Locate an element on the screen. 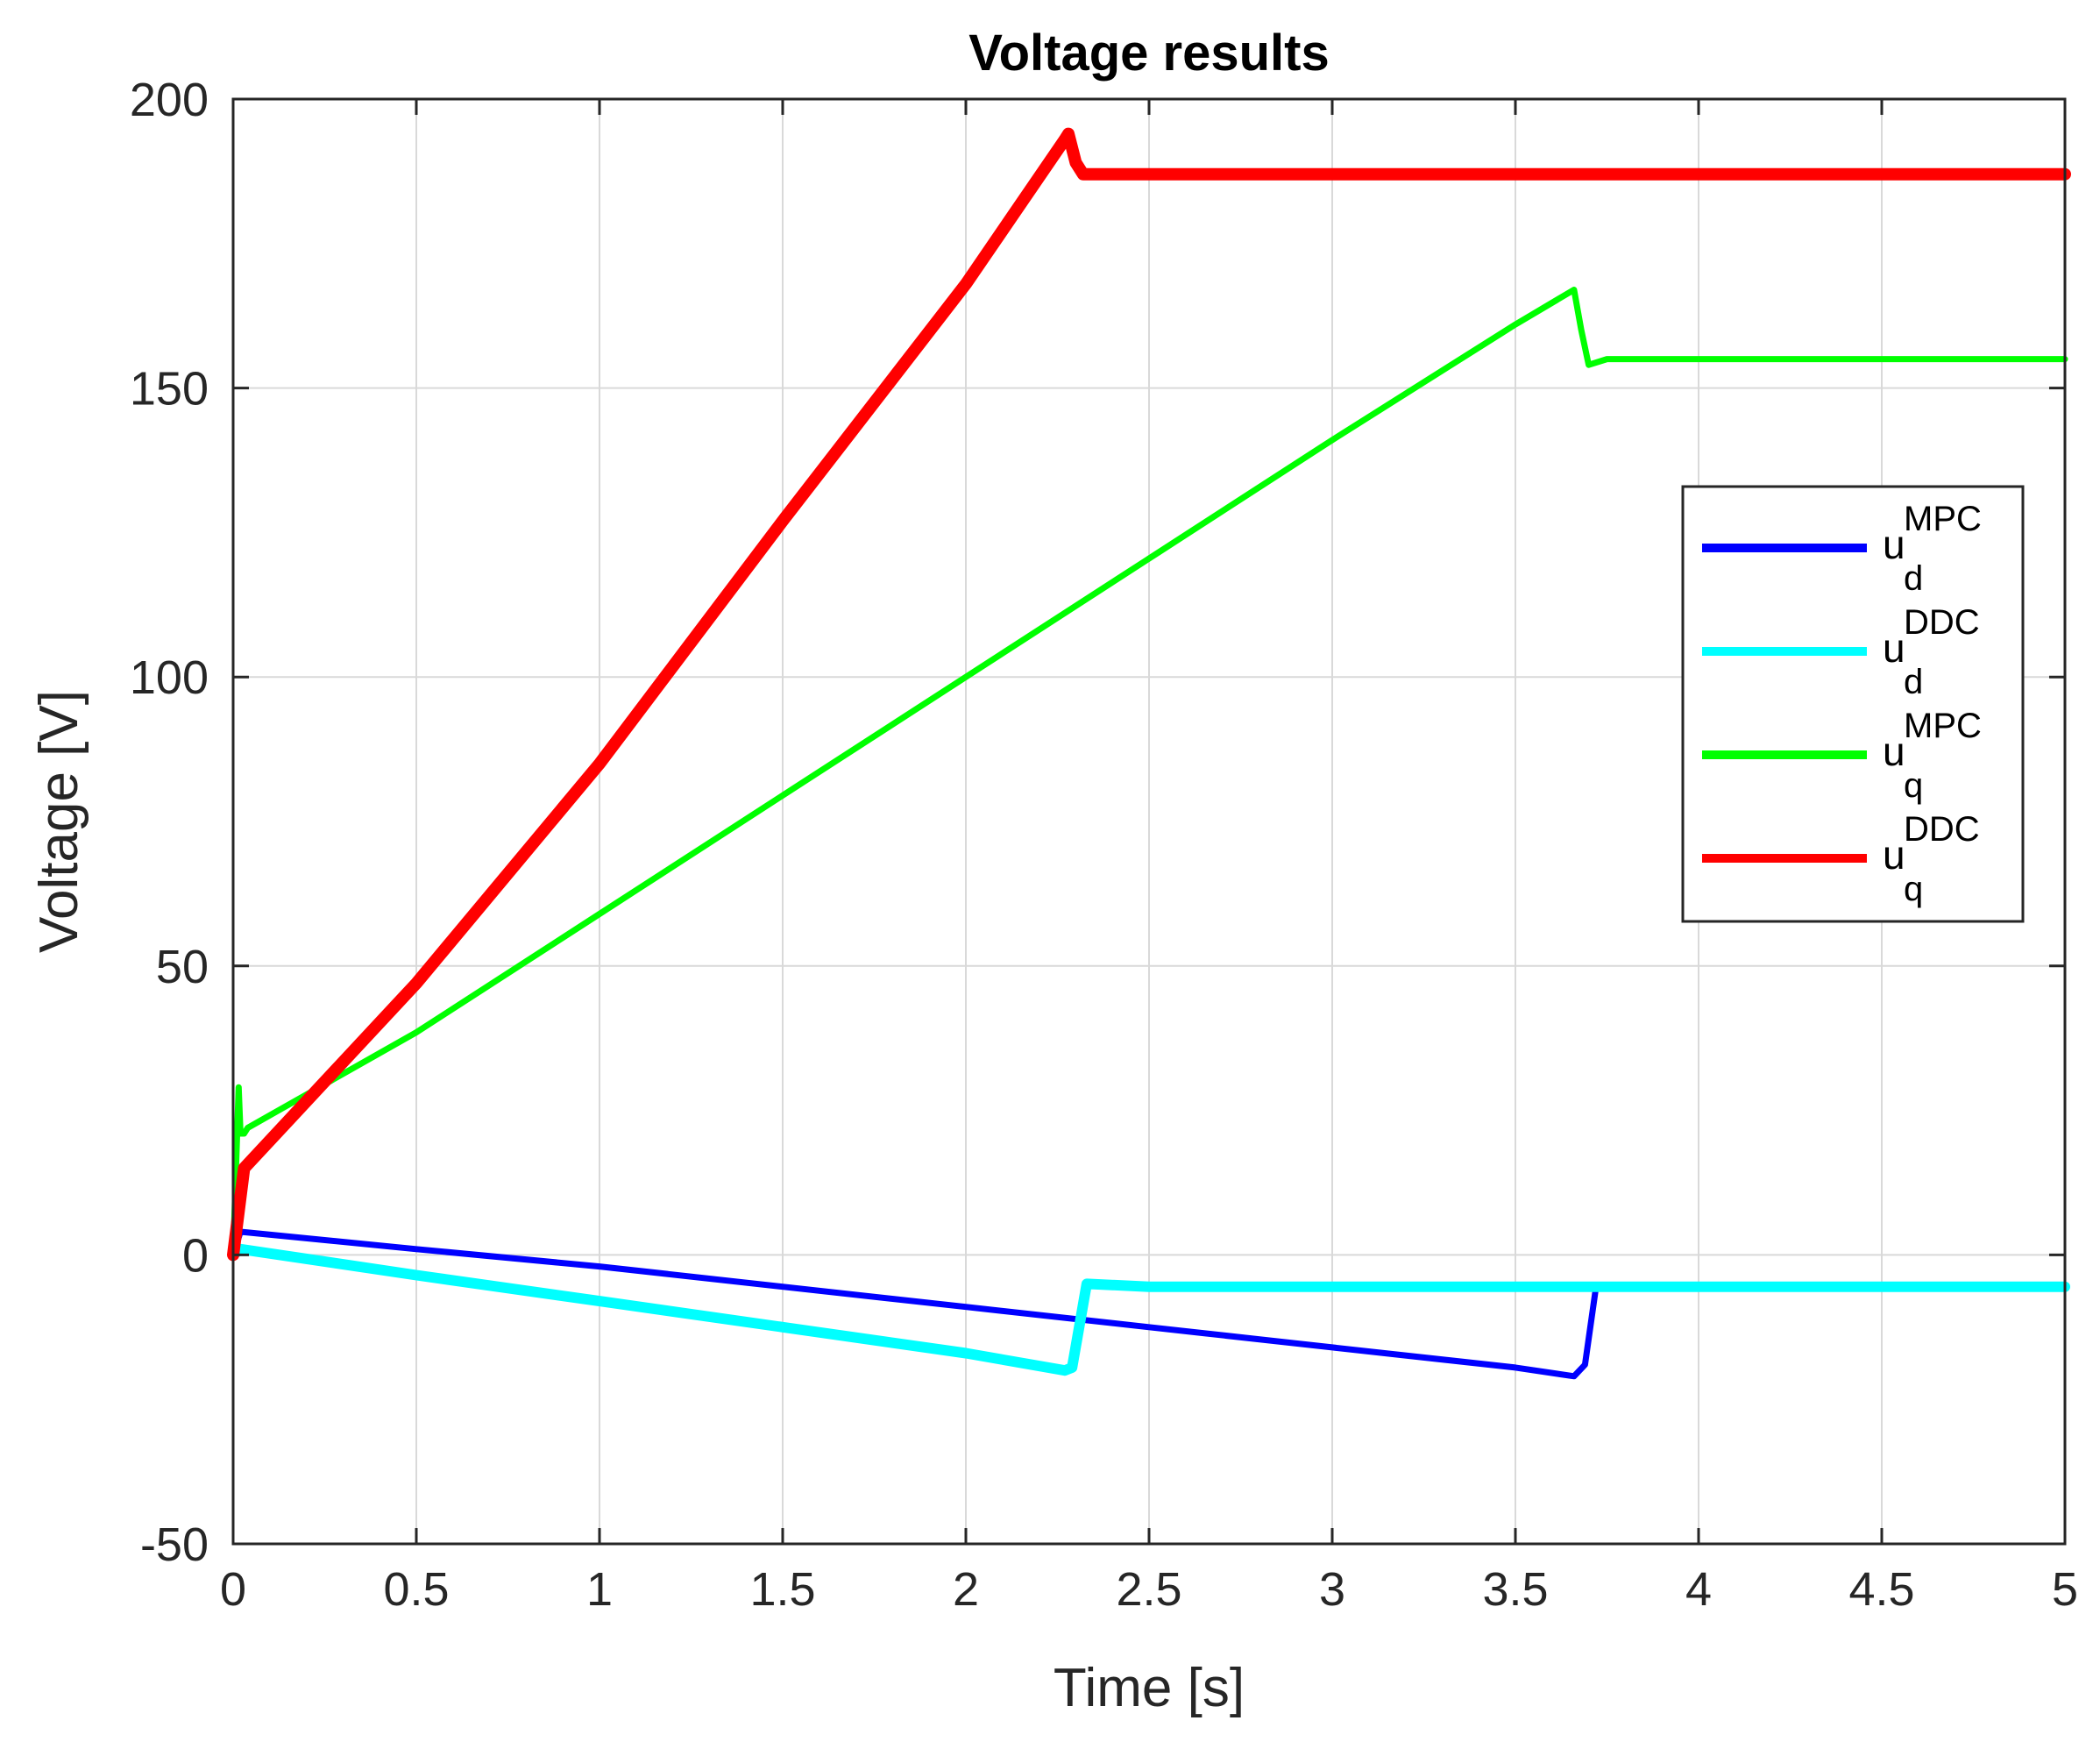 The width and height of the screenshot is (2100, 1742). y-axis-label: Voltage [V] is located at coordinates (59, 821).